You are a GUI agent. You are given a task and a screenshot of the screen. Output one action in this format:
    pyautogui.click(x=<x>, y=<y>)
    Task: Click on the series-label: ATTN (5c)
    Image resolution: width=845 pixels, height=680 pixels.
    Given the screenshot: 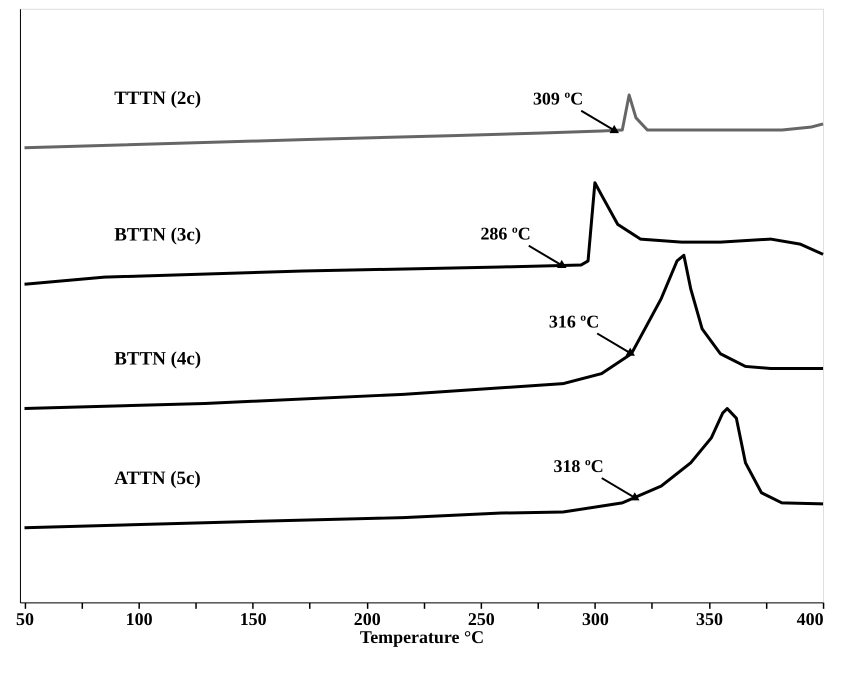 What is the action you would take?
    pyautogui.click(x=157, y=478)
    